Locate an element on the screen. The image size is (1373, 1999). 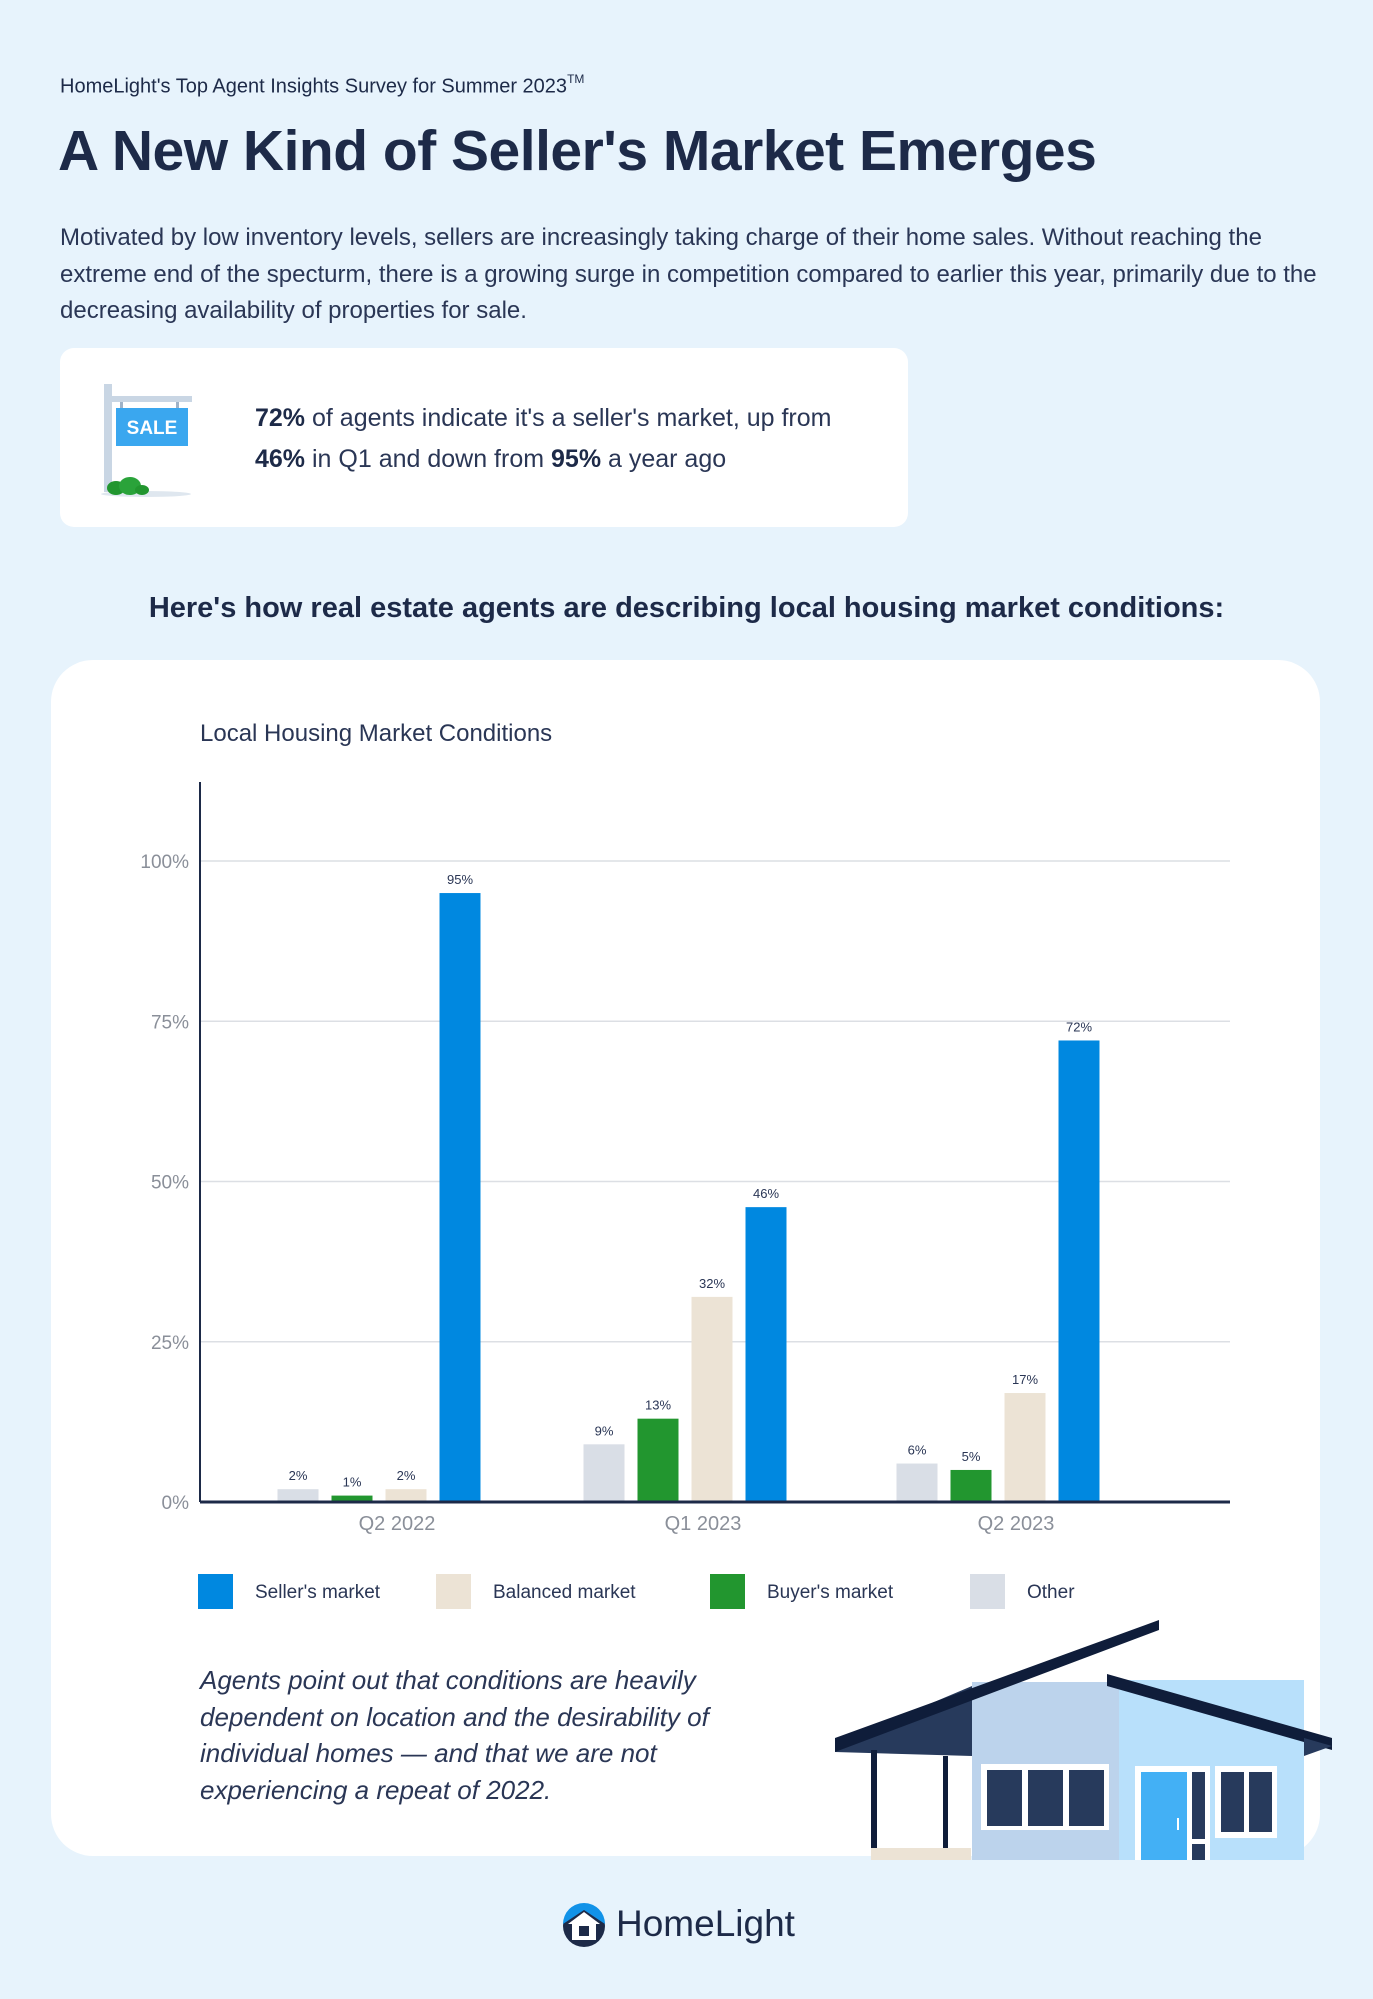
legend-label-other: Other is located at coordinates (1051, 1592).